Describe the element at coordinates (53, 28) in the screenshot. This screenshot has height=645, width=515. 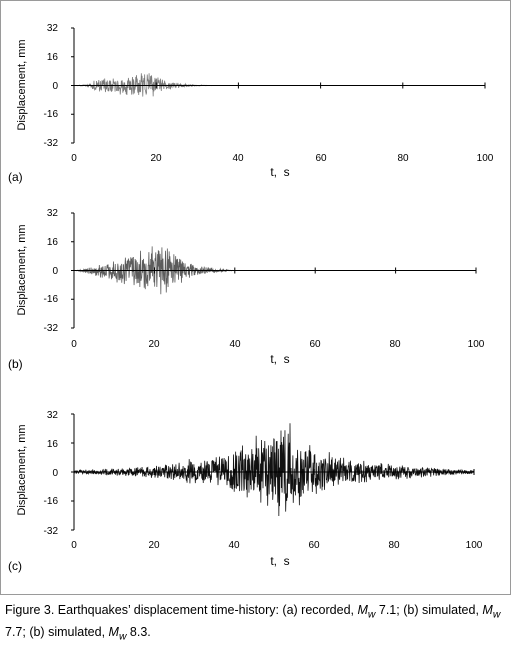
I see `panel-a-ytick-32: 32` at that location.